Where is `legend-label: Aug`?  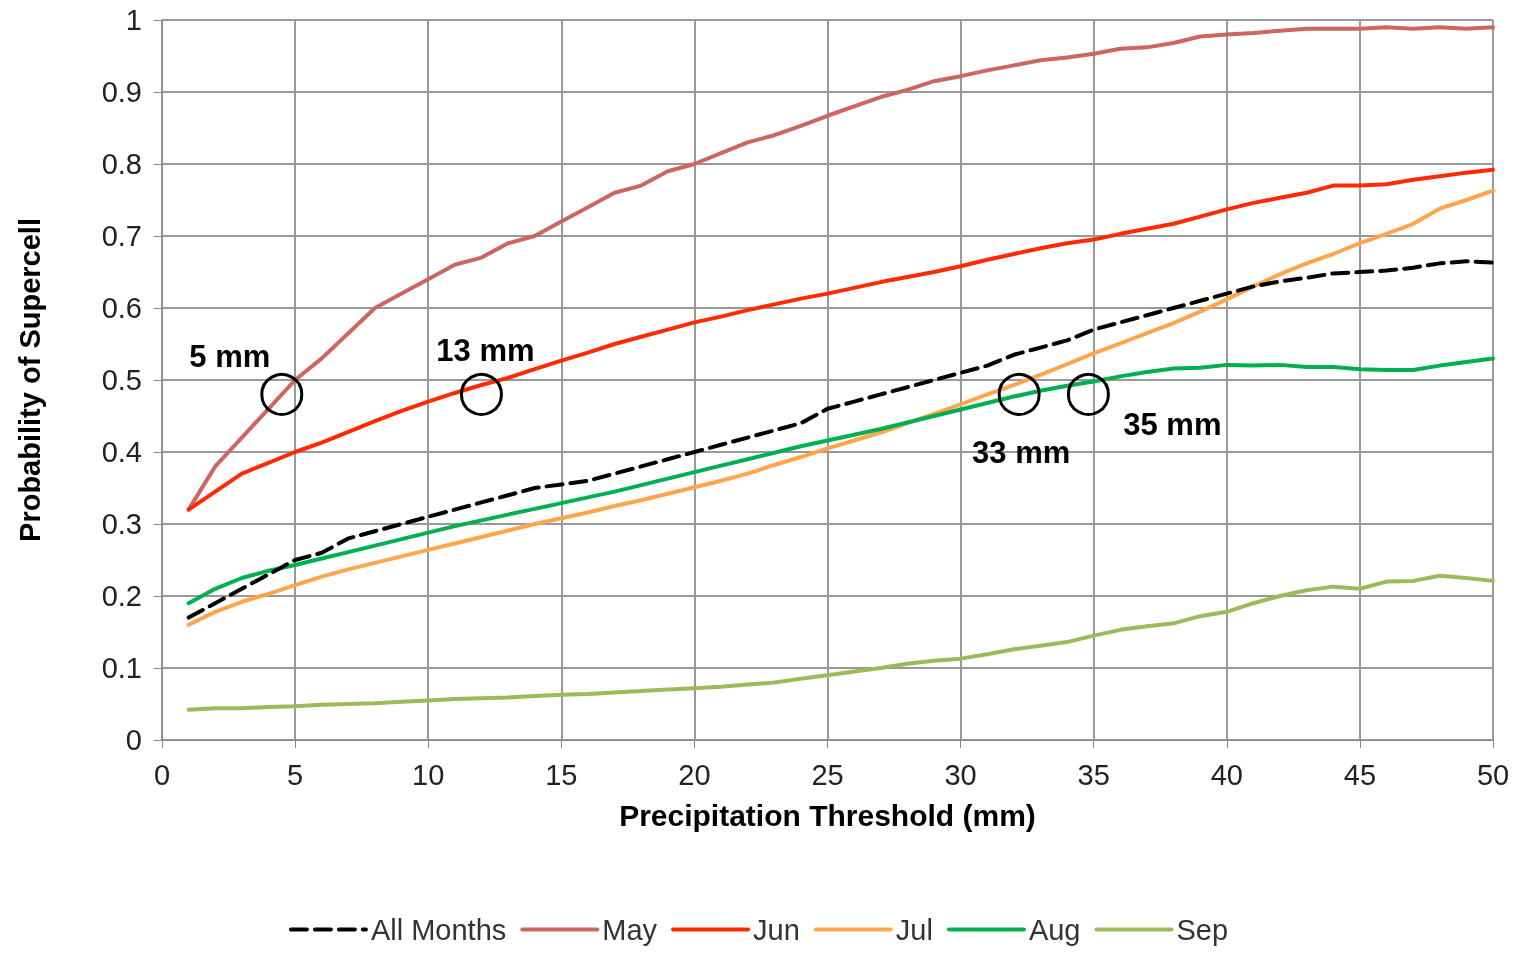 legend-label: Aug is located at coordinates (1054, 929).